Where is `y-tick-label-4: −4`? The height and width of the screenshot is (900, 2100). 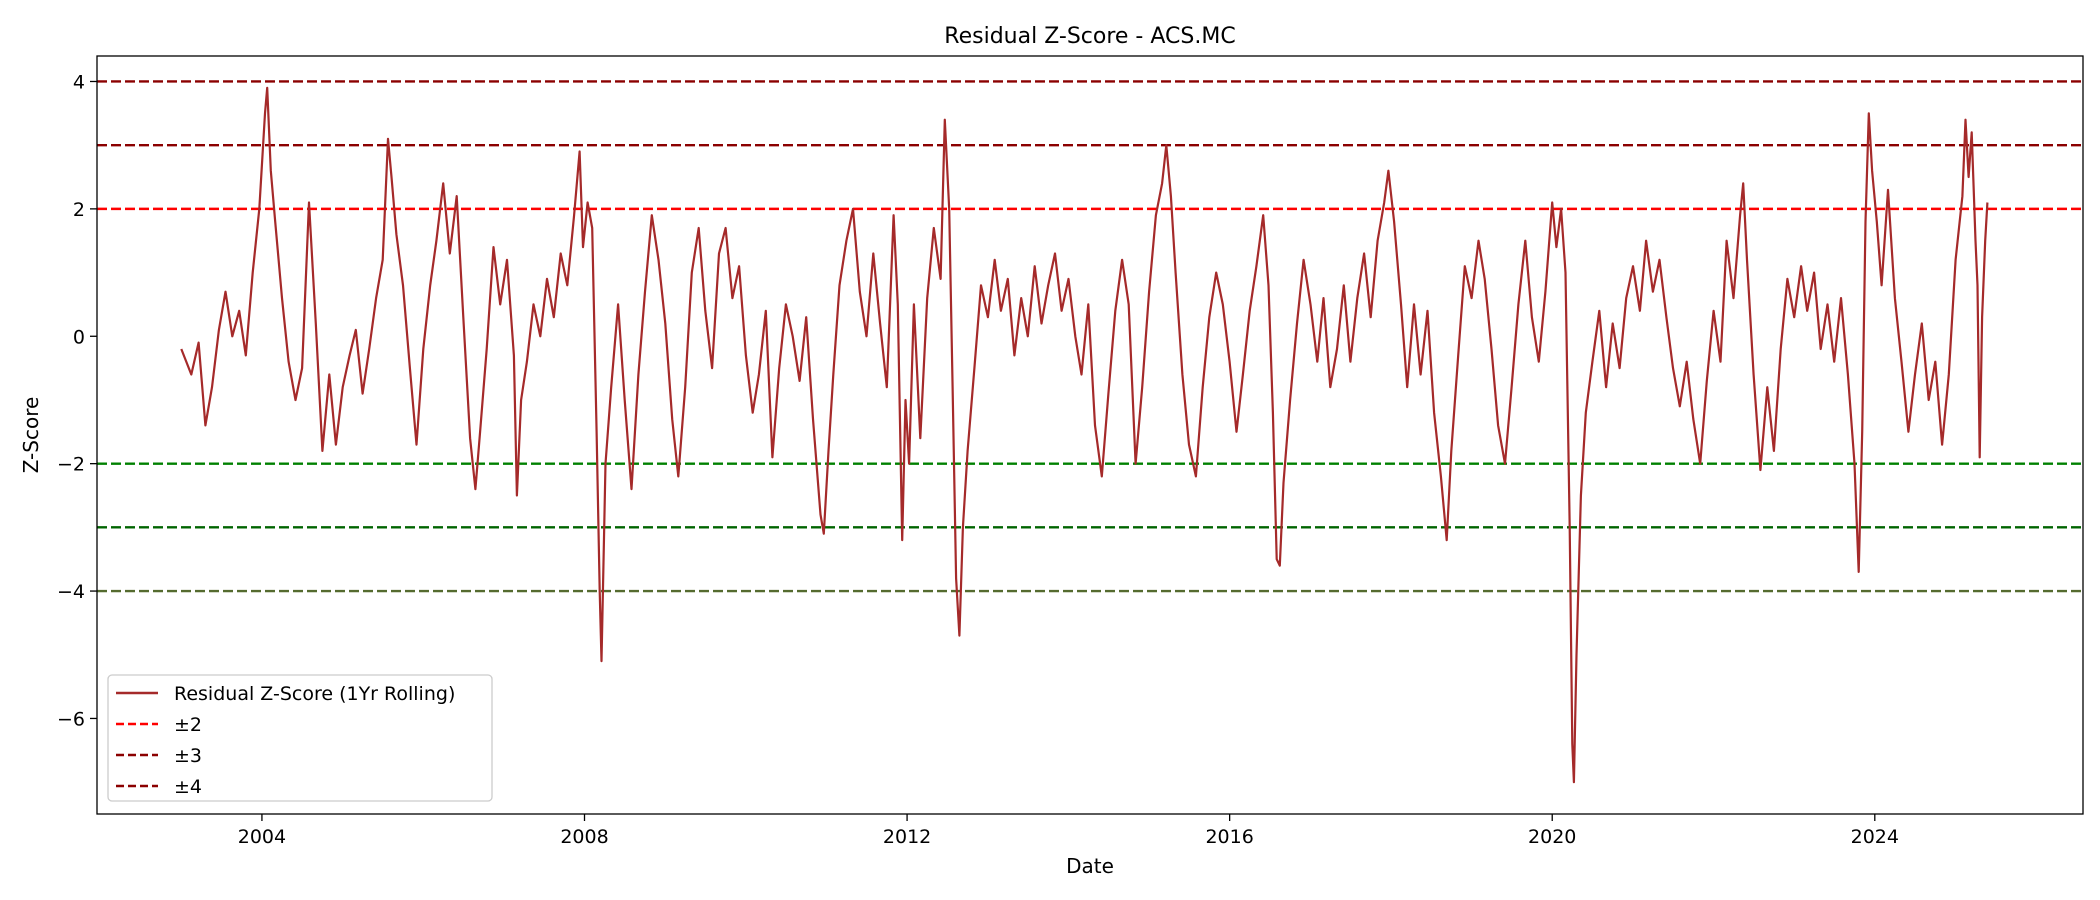 y-tick-label-4: −4 is located at coordinates (71, 592).